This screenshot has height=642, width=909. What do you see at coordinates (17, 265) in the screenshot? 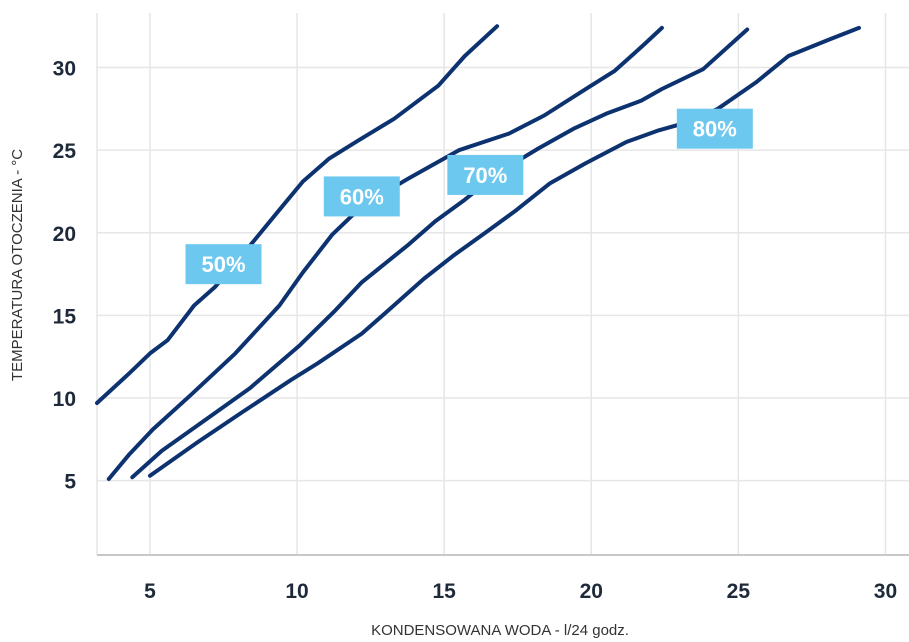
I see `y-axis-title: TEMPERATURA OTOCZENIA - °C` at bounding box center [17, 265].